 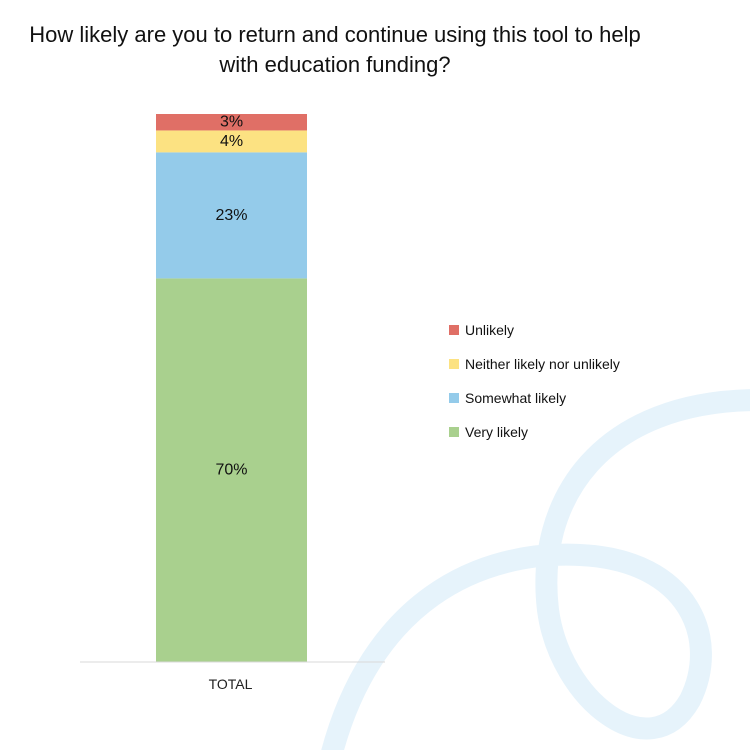 I want to click on bar-segment-somewhat-likely, so click(x=231, y=215).